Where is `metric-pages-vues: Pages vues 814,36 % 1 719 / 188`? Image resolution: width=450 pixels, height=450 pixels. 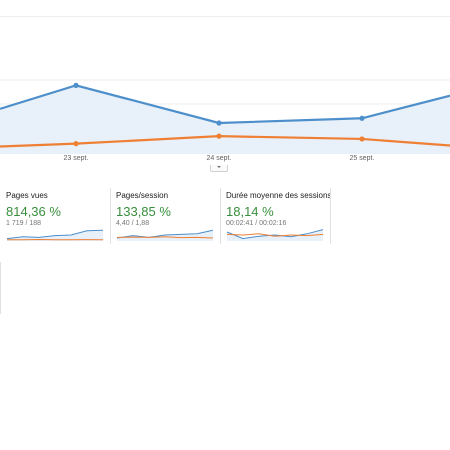
metric-pages-vues: Pages vues 814,36 % 1 719 / 188 is located at coordinates (56, 216).